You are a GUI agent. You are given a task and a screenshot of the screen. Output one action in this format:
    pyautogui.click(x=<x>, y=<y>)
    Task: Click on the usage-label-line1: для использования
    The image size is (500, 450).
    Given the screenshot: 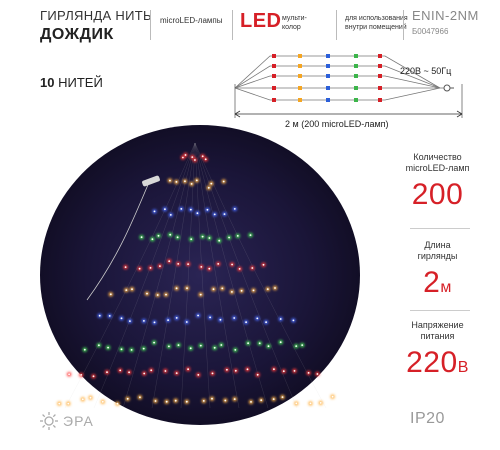 What is the action you would take?
    pyautogui.click(x=376, y=18)
    